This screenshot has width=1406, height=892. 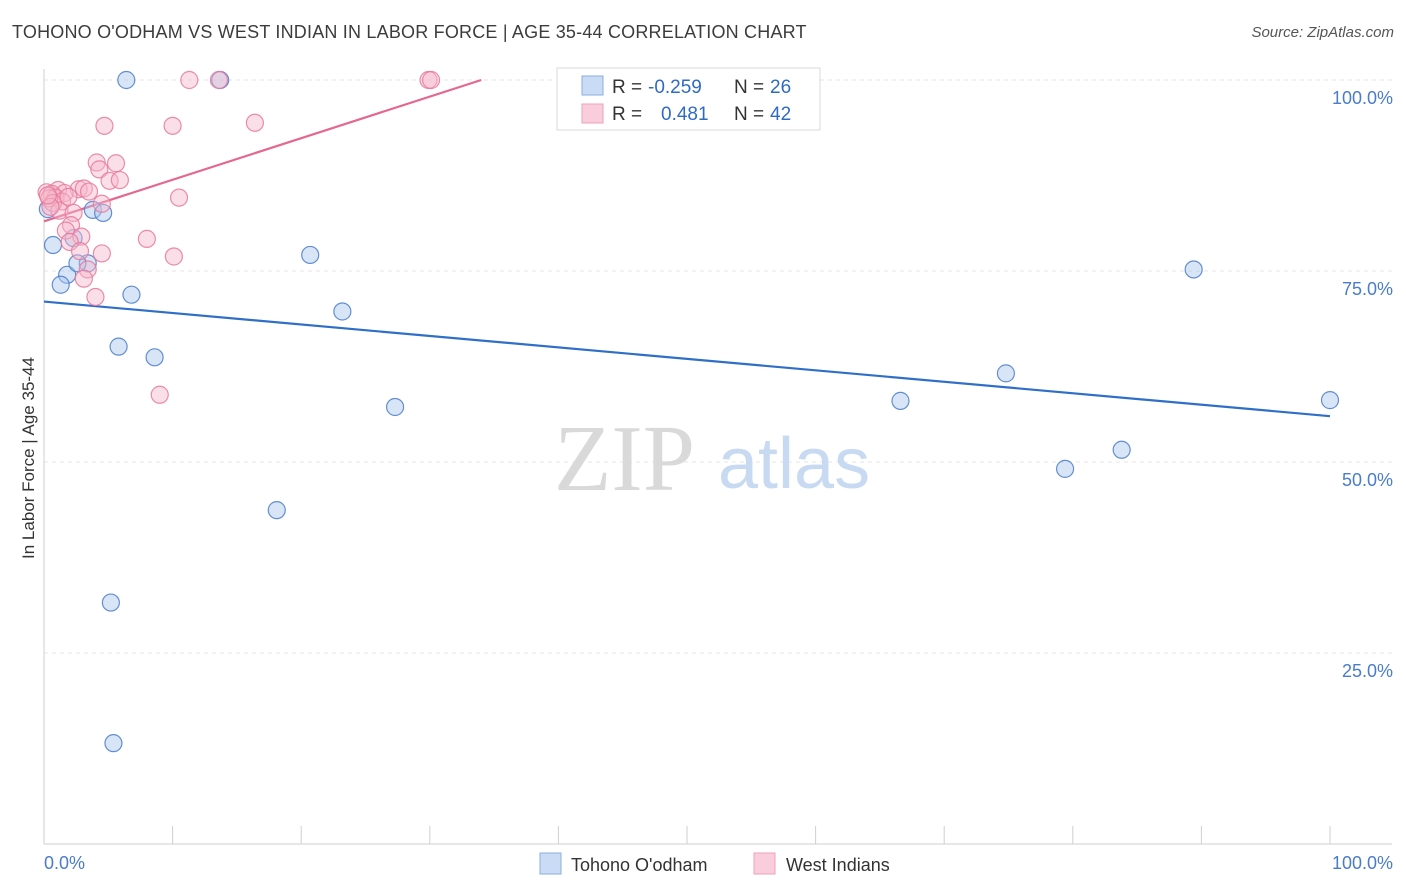 What do you see at coordinates (592, 113) in the screenshot?
I see `legend-swatch-pink` at bounding box center [592, 113].